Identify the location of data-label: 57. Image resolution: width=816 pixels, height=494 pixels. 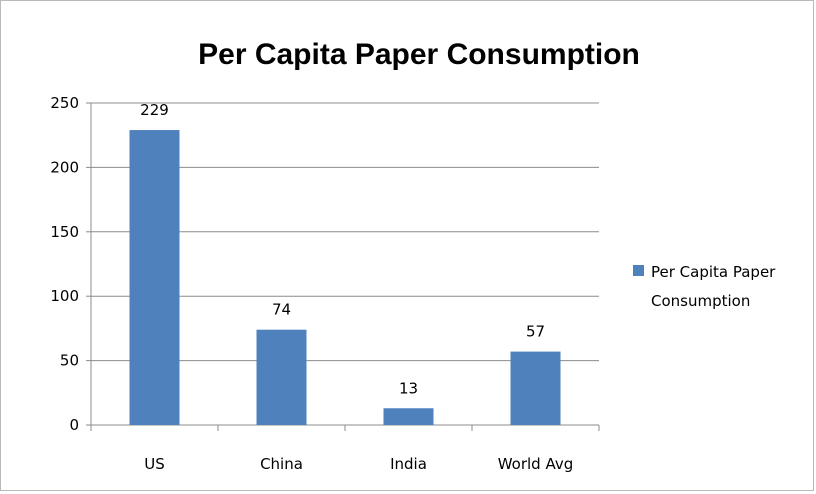
(535, 332).